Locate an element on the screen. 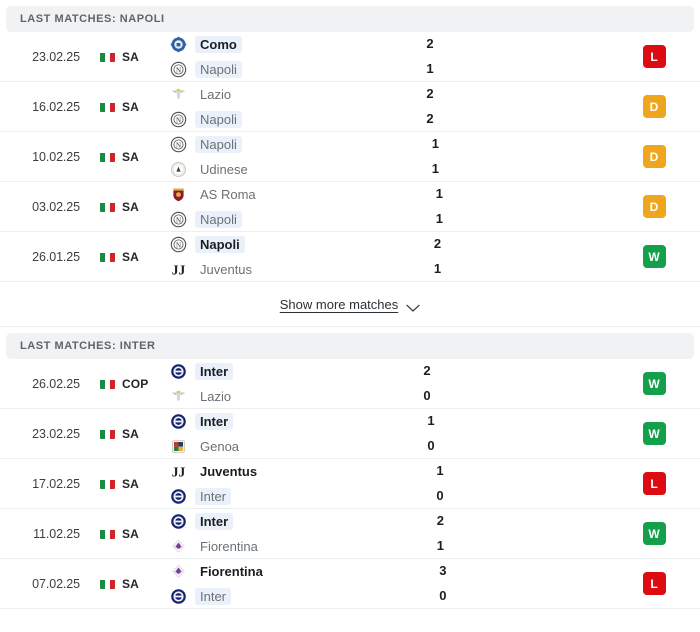 The image size is (700, 632). status-badge: L is located at coordinates (654, 583).